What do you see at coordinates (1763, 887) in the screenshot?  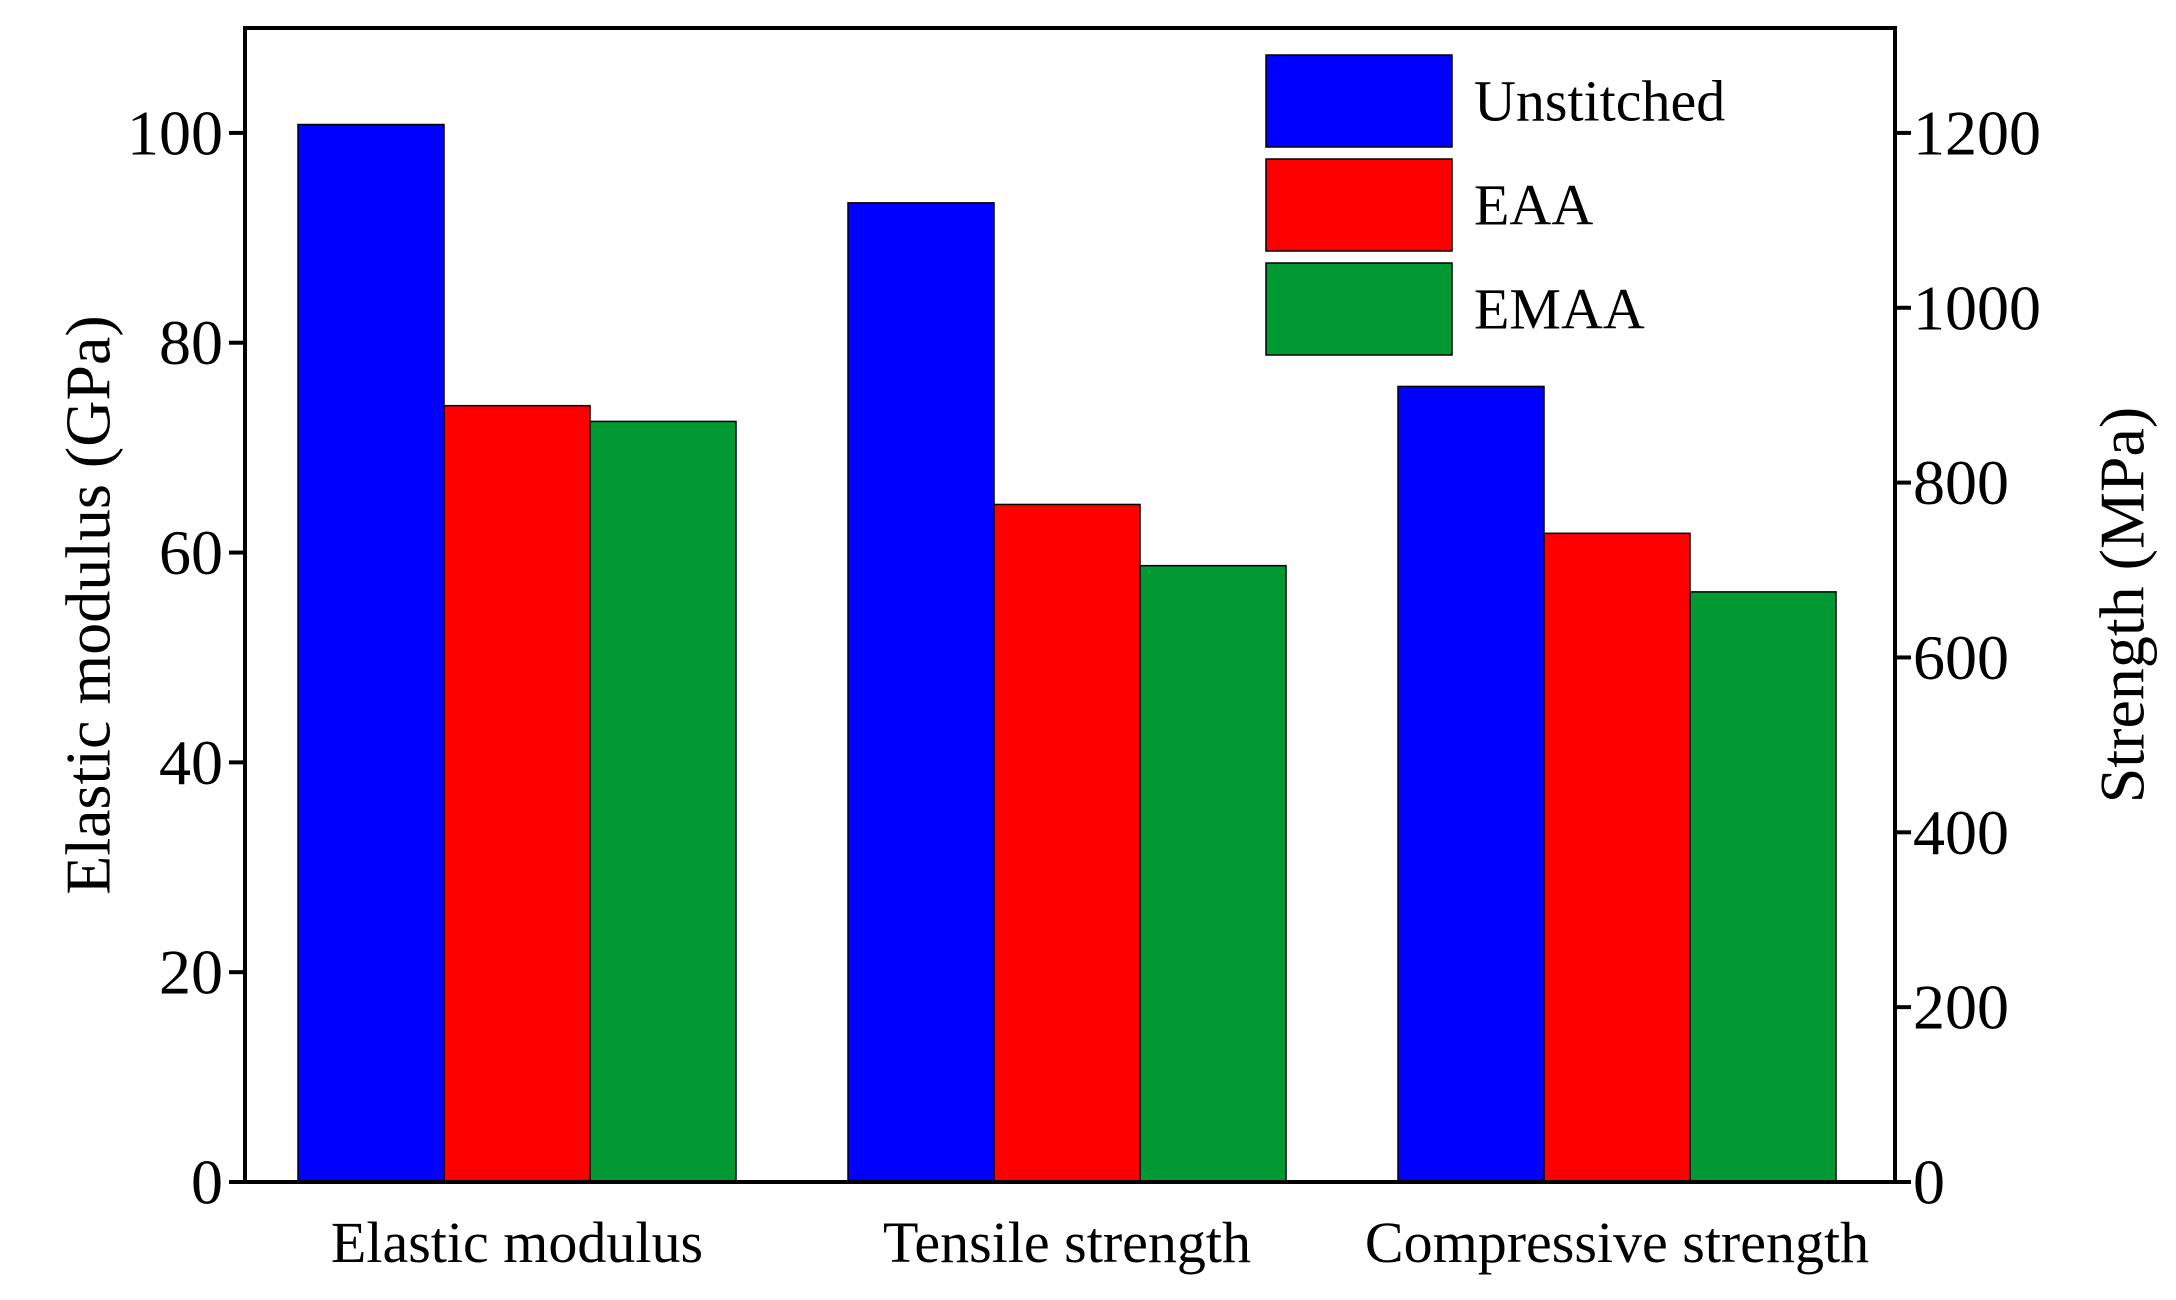 I see `bar-emaa-compressive-strength` at bounding box center [1763, 887].